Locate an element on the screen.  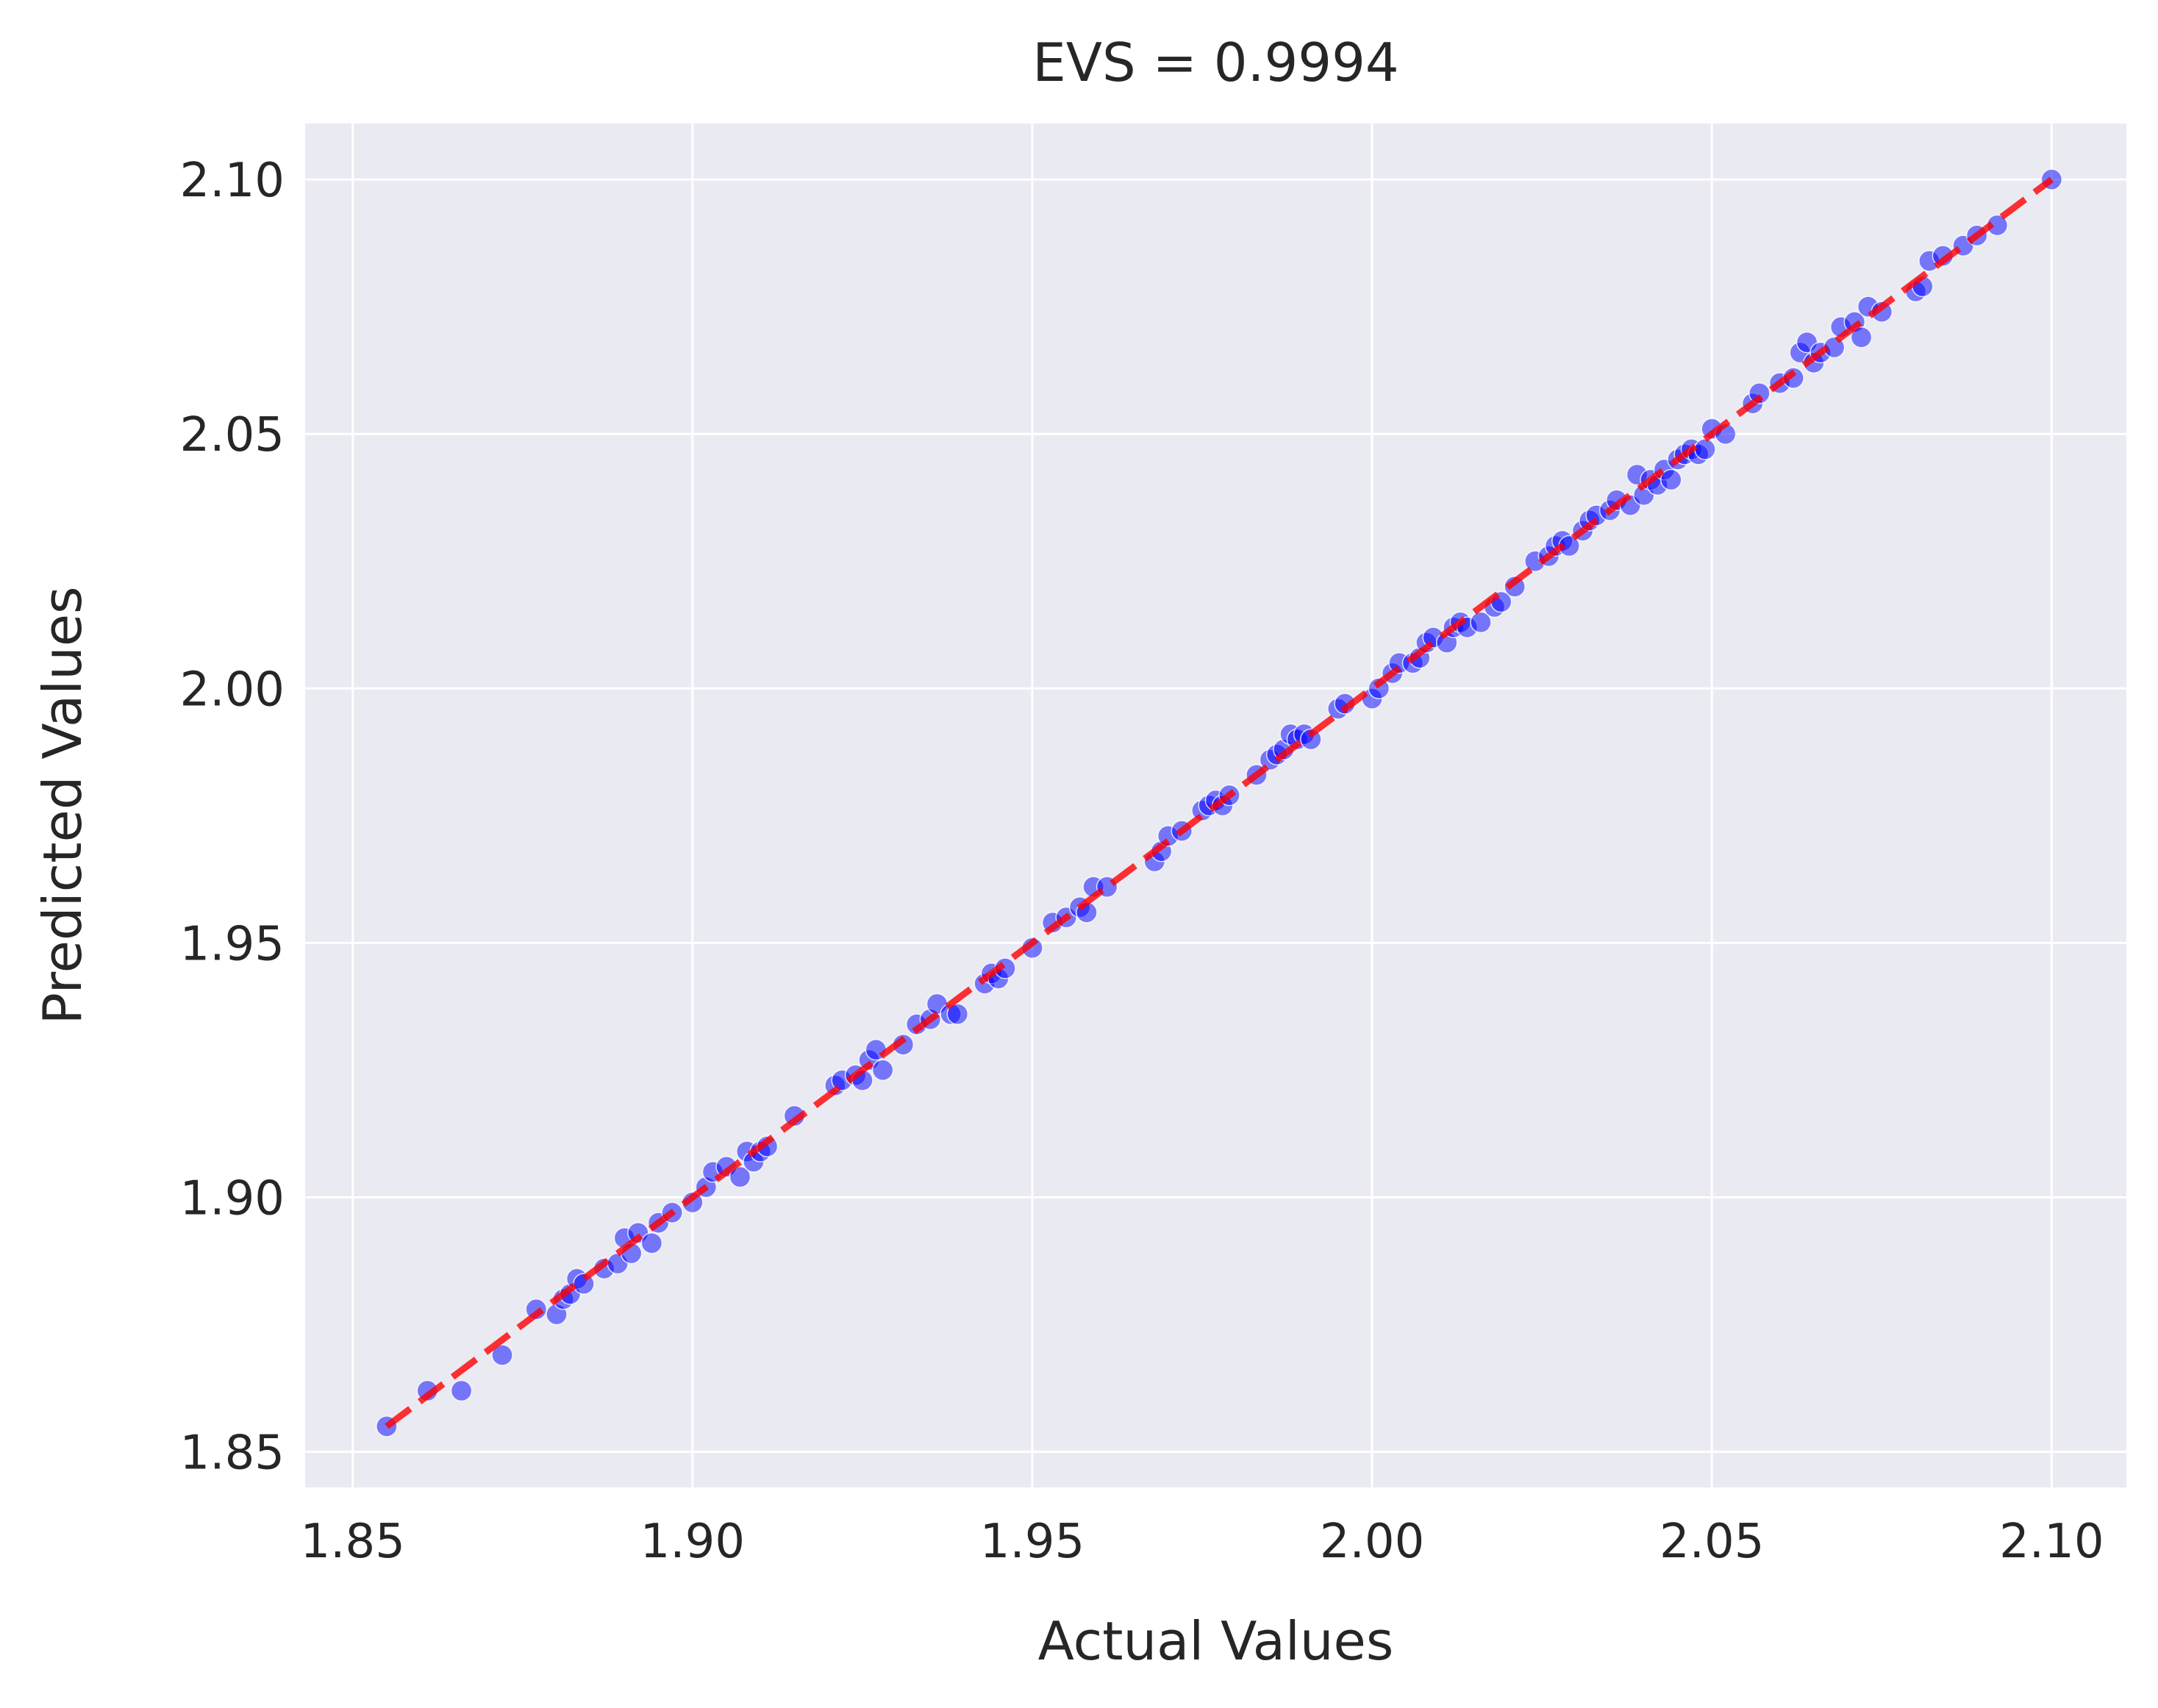
x-tick-label: 2.00 is located at coordinates (1372, 1542).